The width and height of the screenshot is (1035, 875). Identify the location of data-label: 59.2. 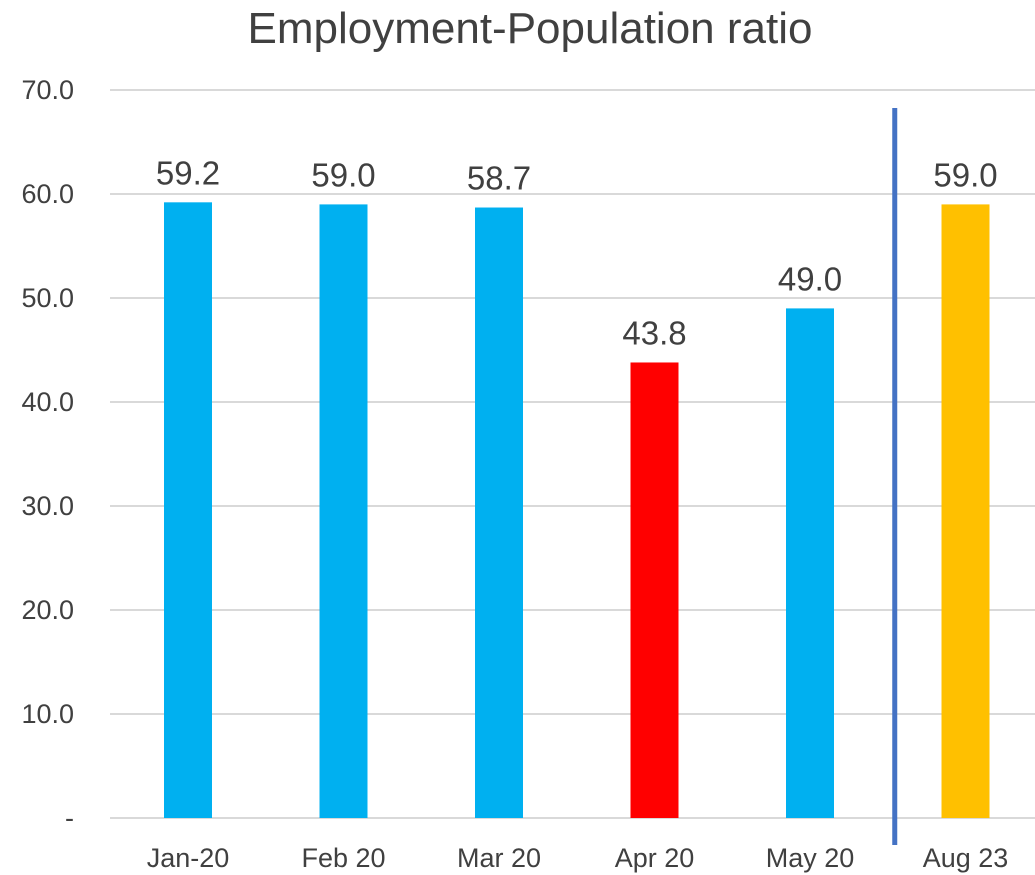
(188, 172).